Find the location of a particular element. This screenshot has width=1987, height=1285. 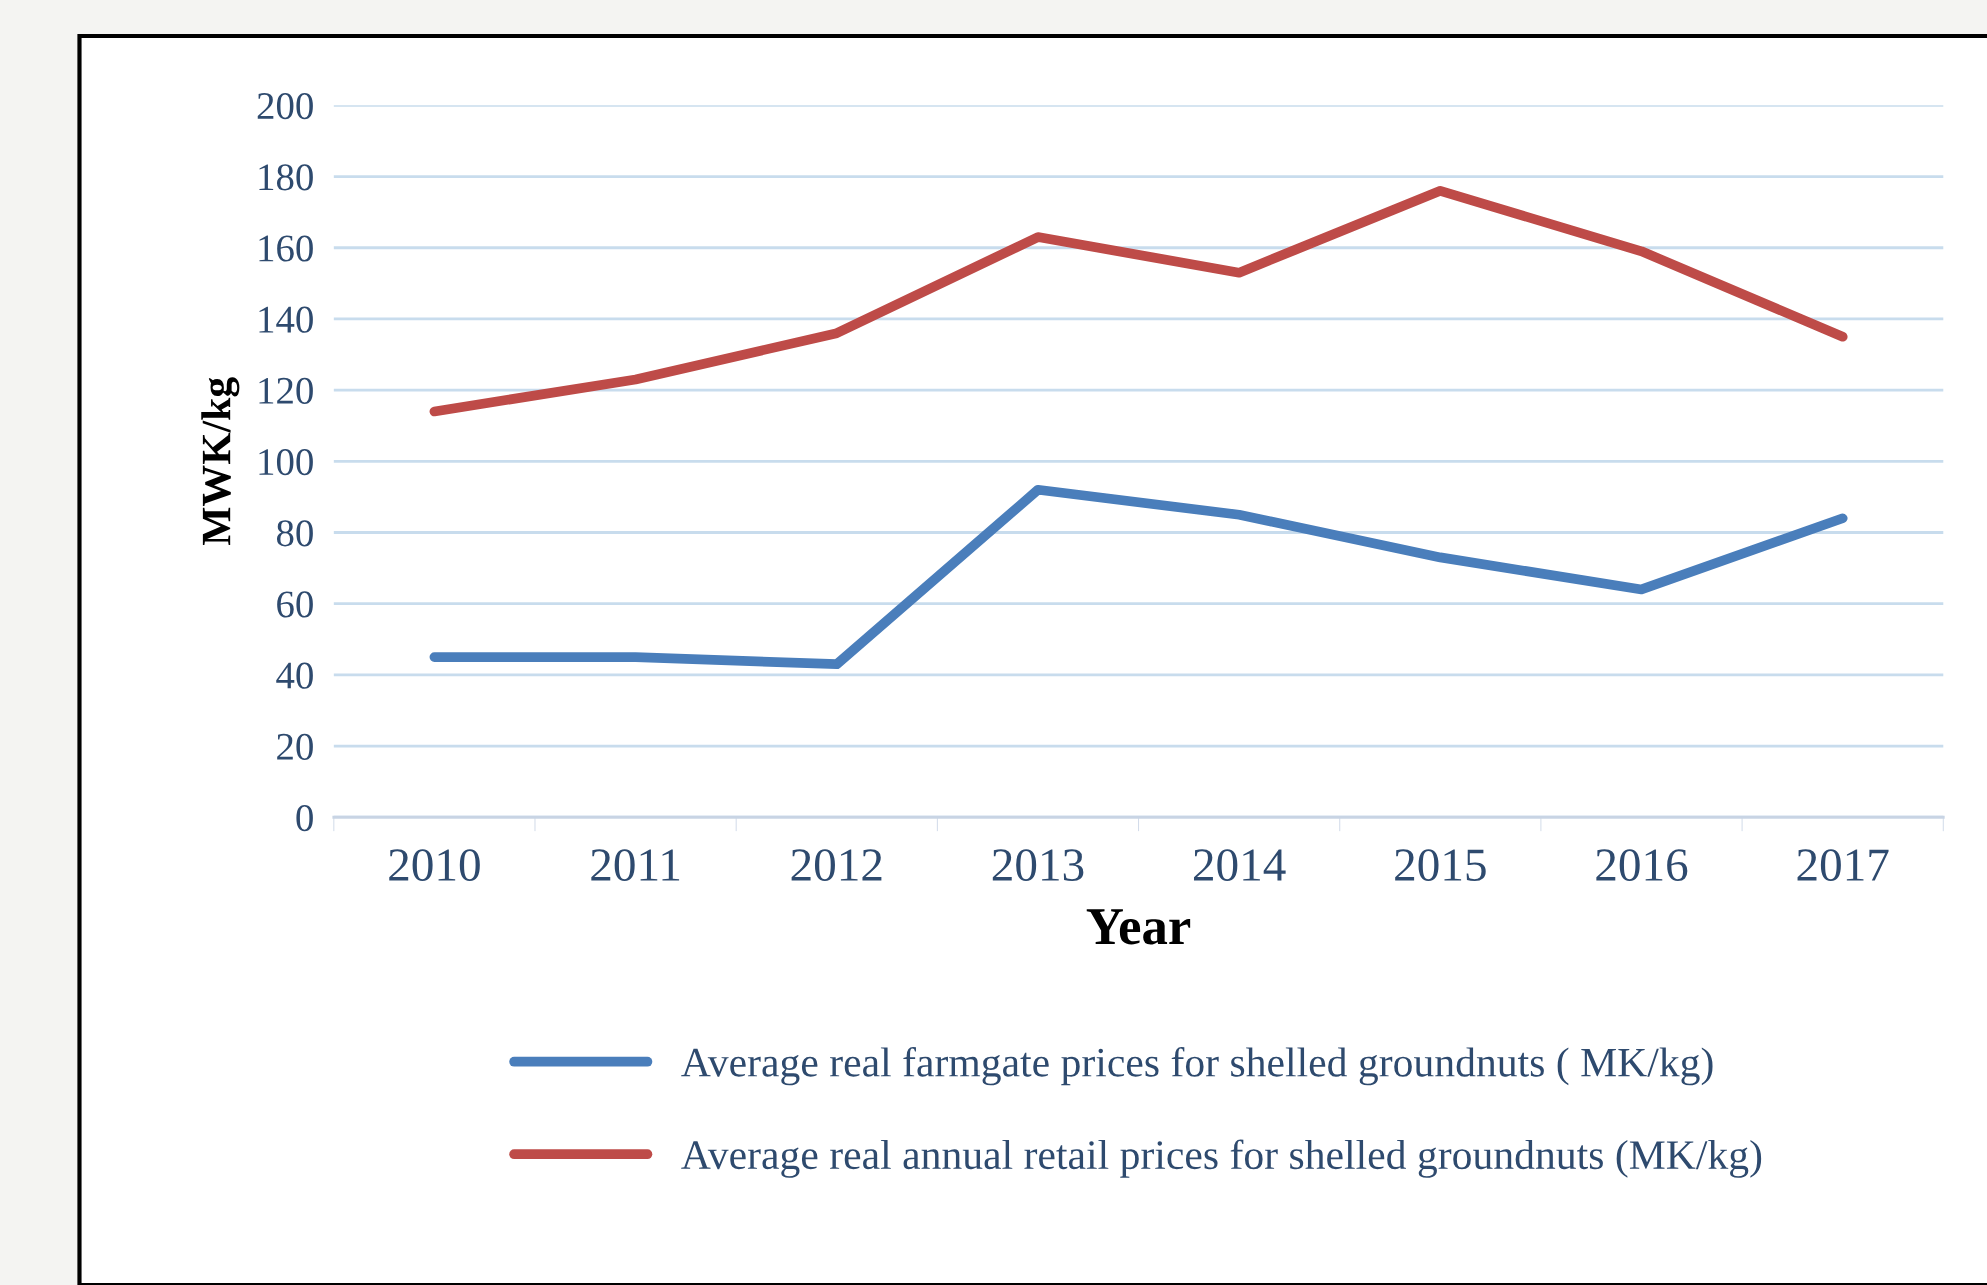

y-tick-label: 20 is located at coordinates (295, 746).